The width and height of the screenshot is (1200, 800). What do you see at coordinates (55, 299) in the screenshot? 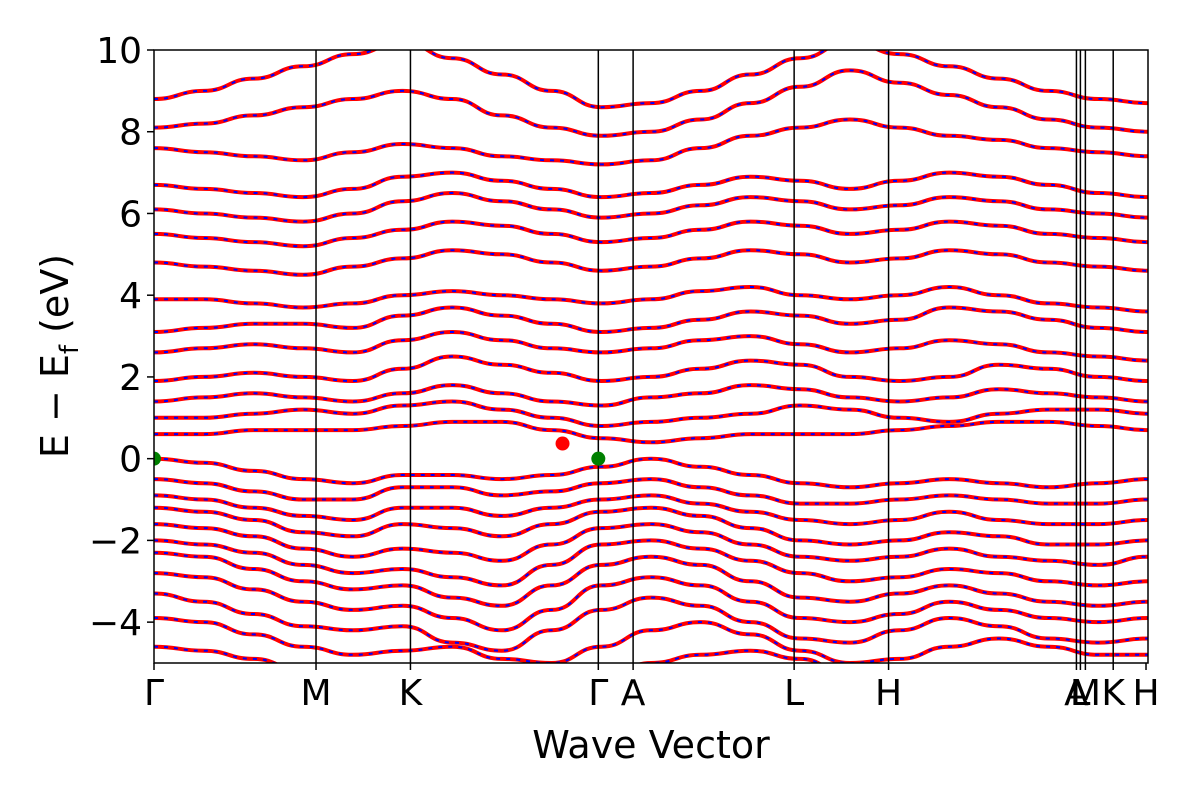
I see `y-axis-label-unit: (eV)` at bounding box center [55, 299].